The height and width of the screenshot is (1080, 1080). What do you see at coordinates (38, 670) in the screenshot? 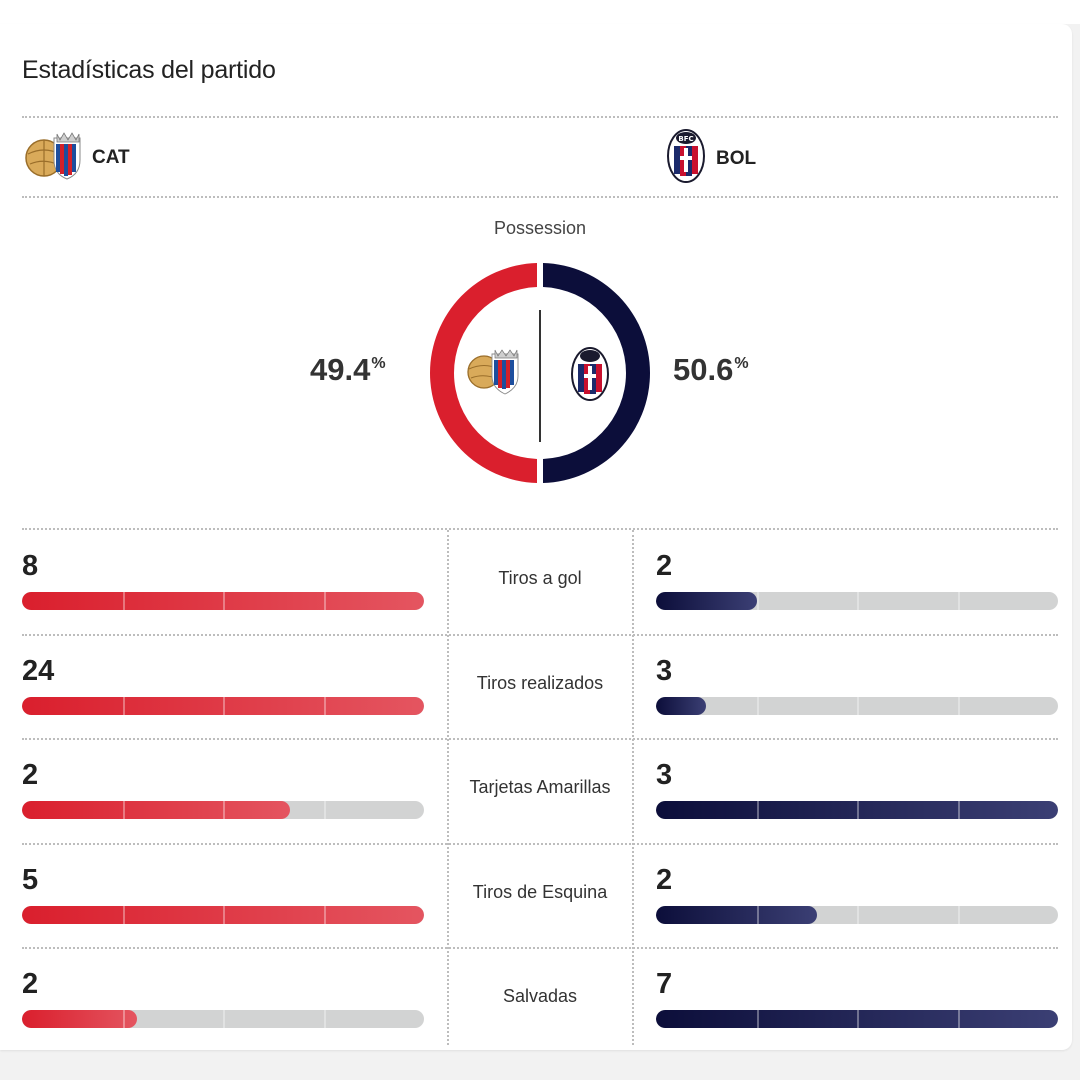
I see `home-stat-value: 24` at bounding box center [38, 670].